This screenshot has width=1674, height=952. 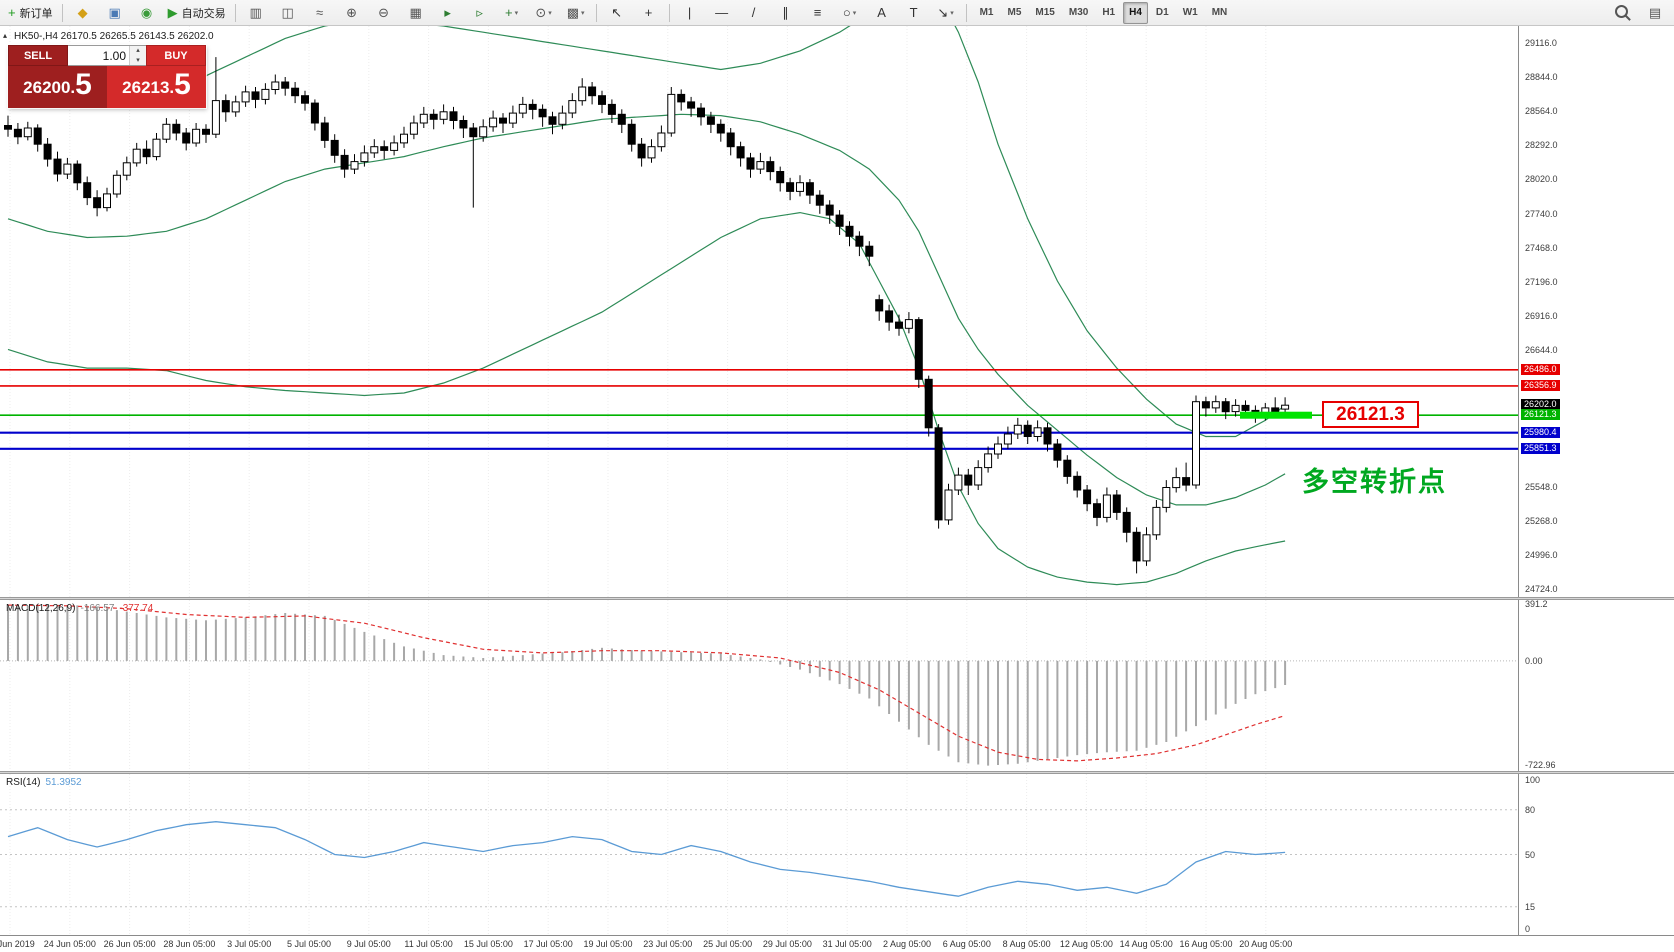 I want to click on bar-chart-icon-glyph: ▥, so click(x=255, y=12).